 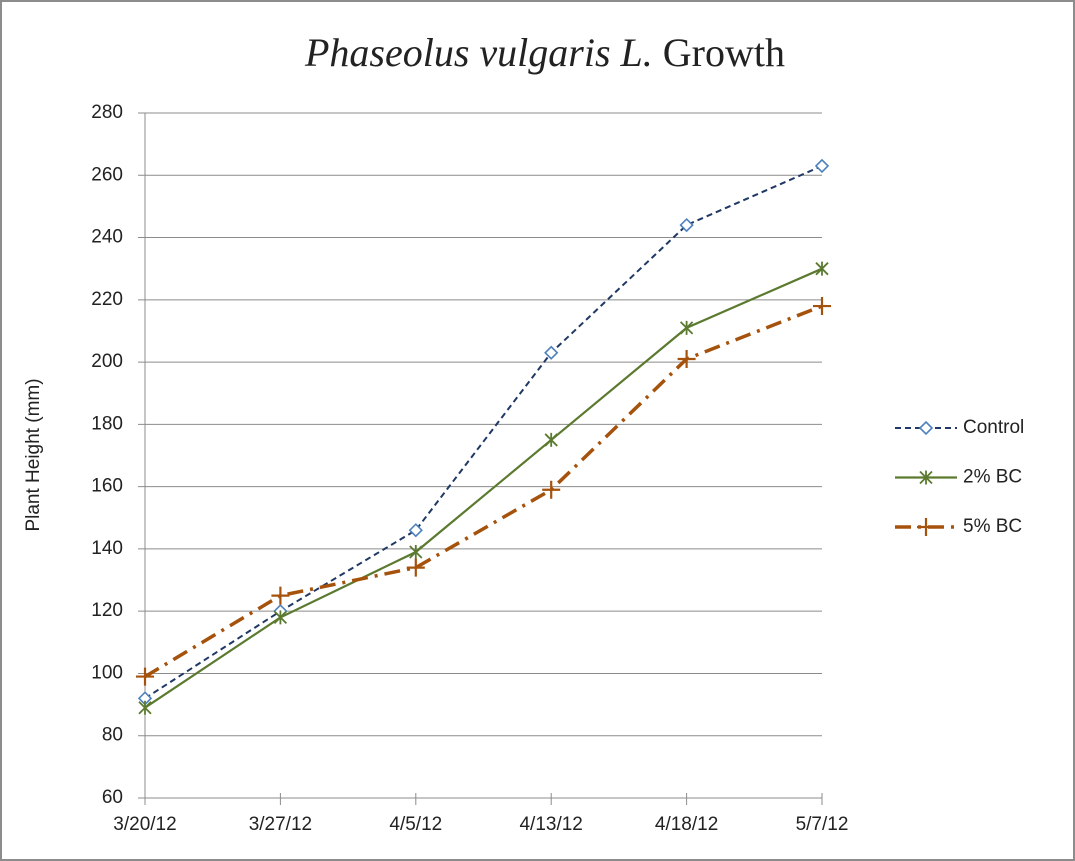 I want to click on y-tick-label: 180, so click(x=107, y=423).